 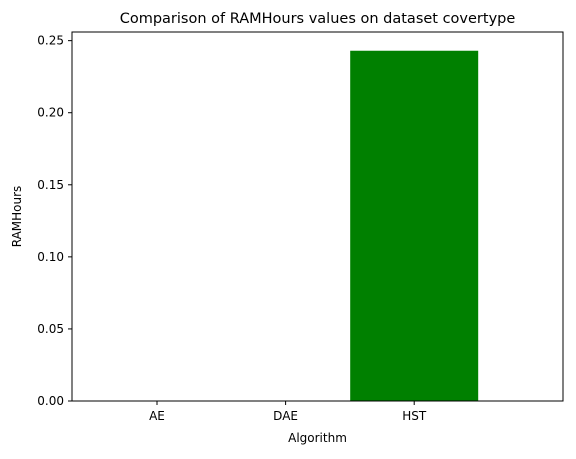 What do you see at coordinates (50, 257) in the screenshot?
I see `y-tick-label: 0.10` at bounding box center [50, 257].